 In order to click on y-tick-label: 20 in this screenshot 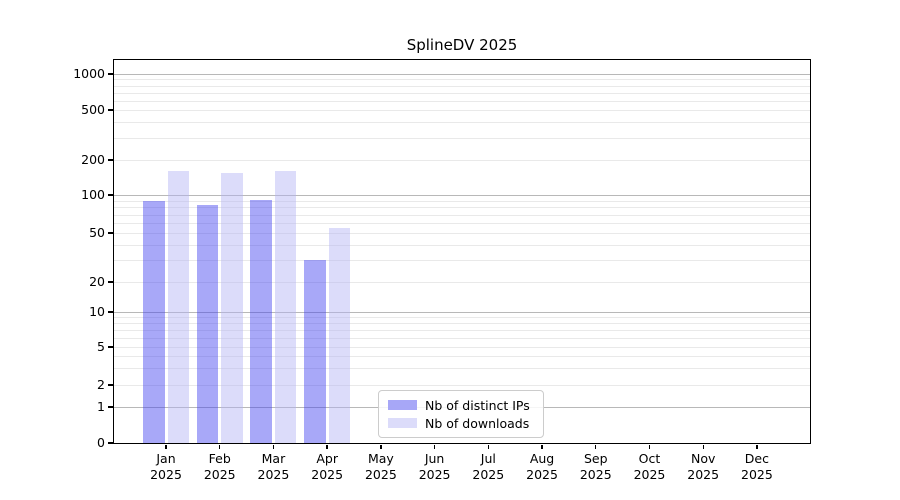, I will do `click(97, 281)`.